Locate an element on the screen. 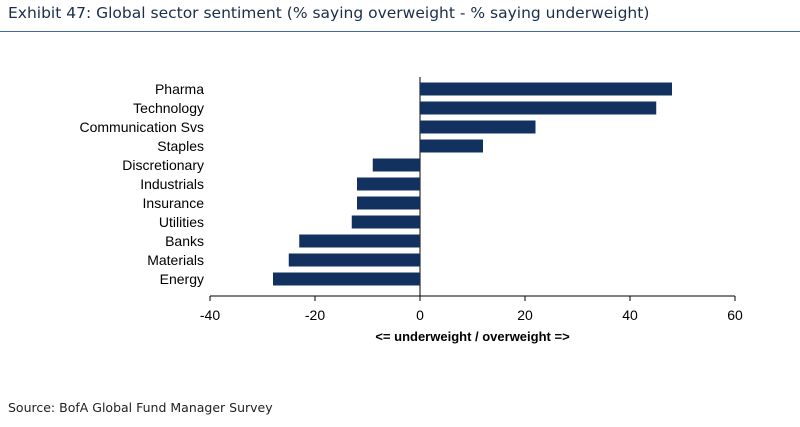 The image size is (800, 427). x-tick-label: -20 is located at coordinates (315, 315).